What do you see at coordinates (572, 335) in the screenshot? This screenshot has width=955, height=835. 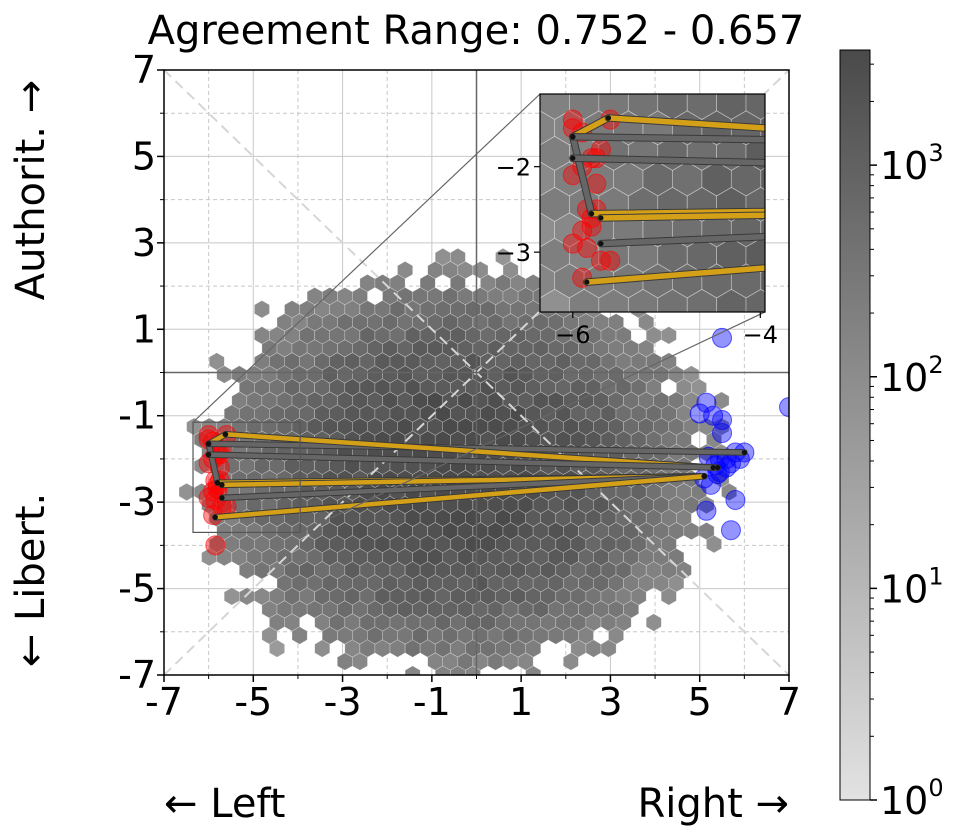 I see `inset-x-tick-label: −6` at bounding box center [572, 335].